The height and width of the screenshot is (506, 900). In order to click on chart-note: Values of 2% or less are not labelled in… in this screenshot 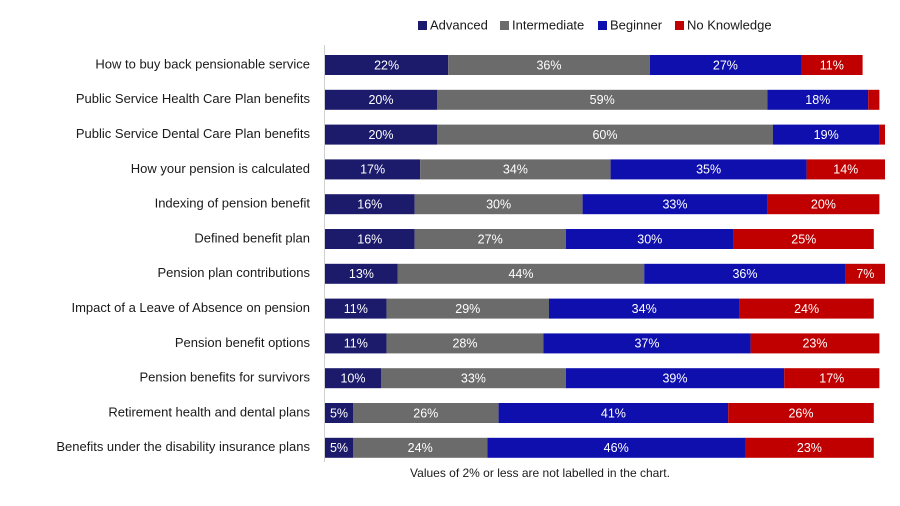, I will do `click(540, 473)`.